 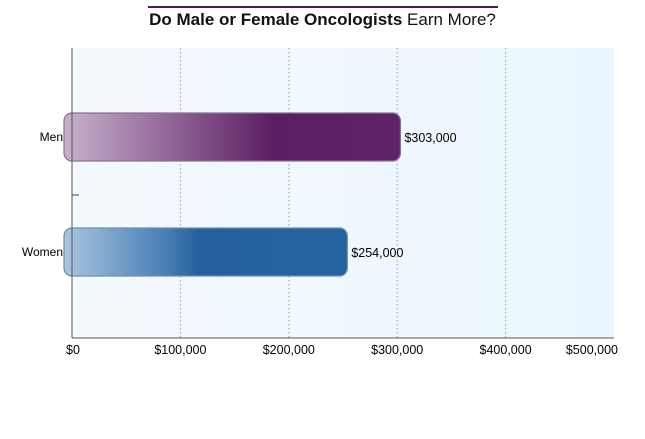 What do you see at coordinates (276, 19) in the screenshot?
I see `chart-title-bold: Do Male or Female Oncologists` at bounding box center [276, 19].